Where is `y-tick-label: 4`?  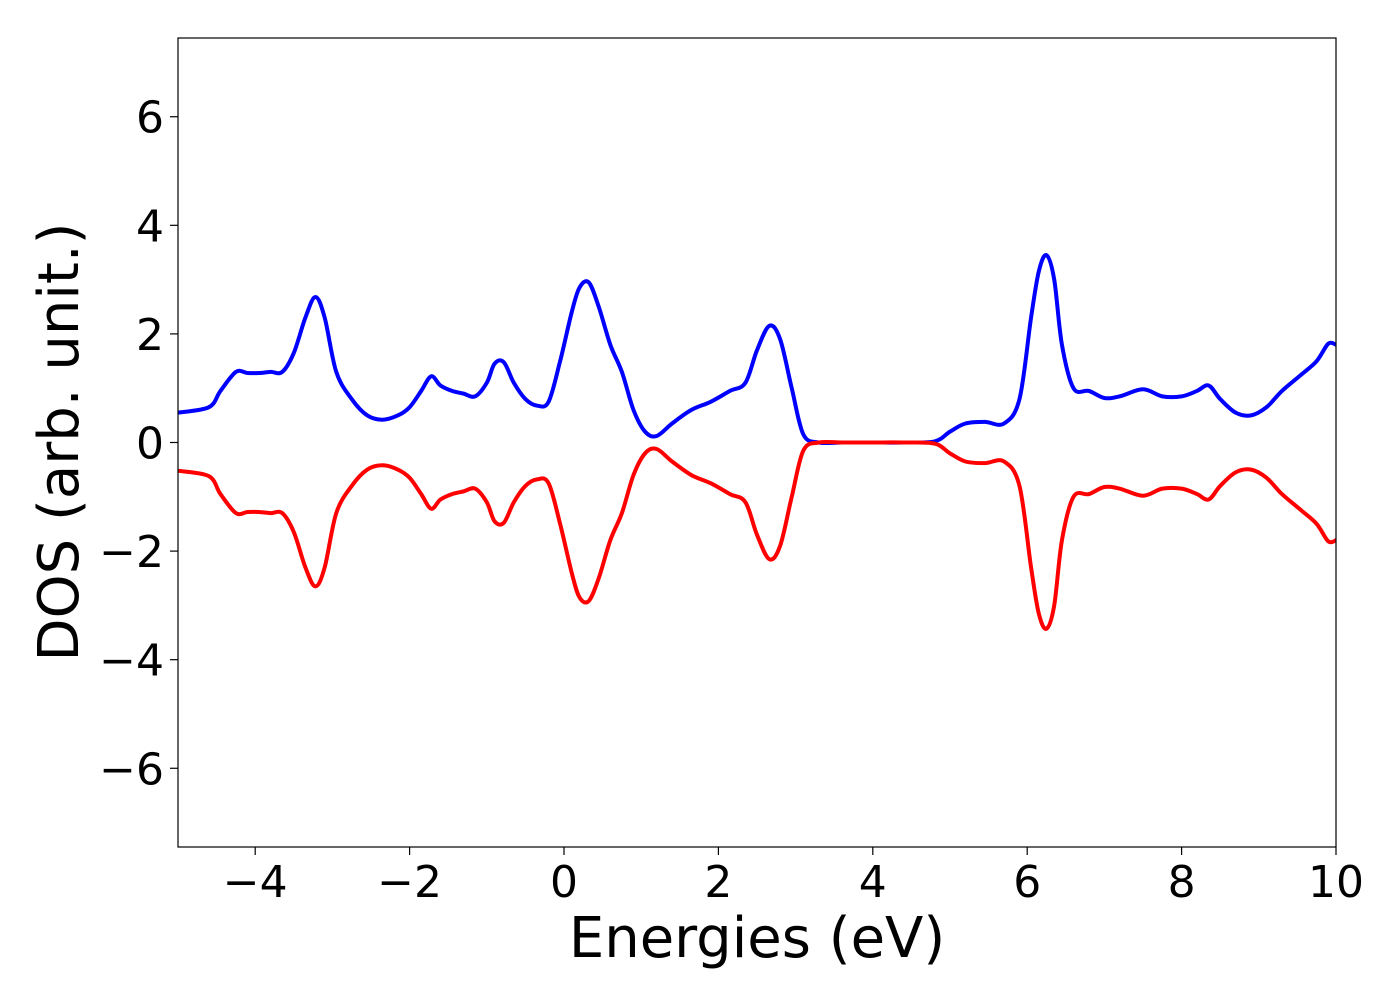 y-tick-label: 4 is located at coordinates (150, 226).